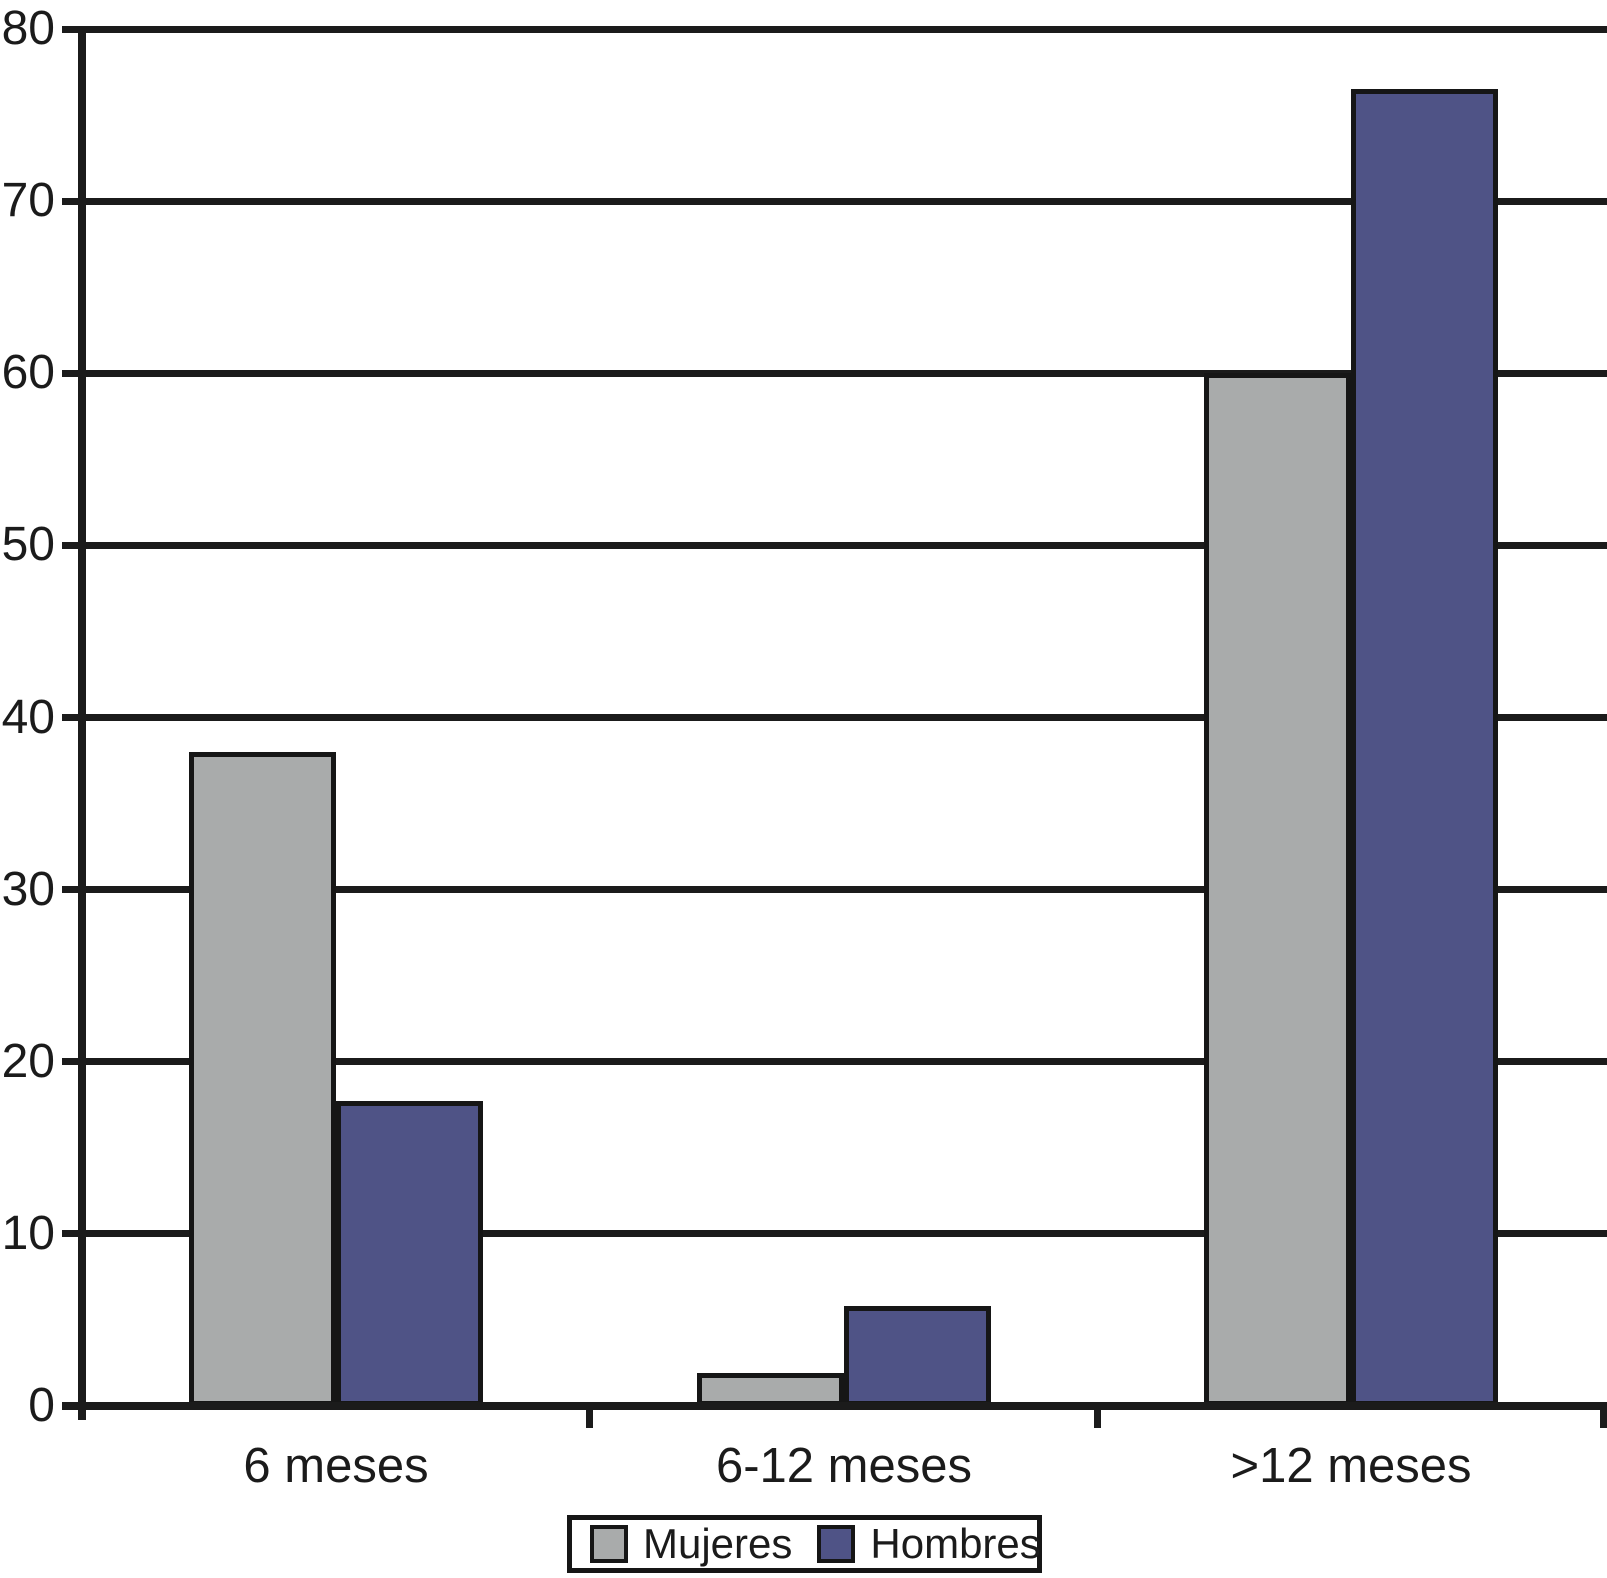 This screenshot has height=1578, width=1607. I want to click on x-axis-label-6-meses: 6 meses, so click(336, 1466).